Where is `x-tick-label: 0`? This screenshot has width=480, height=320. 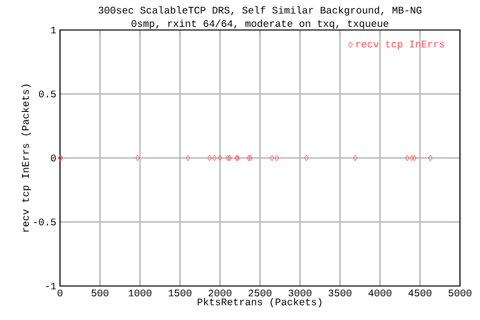 x-tick-label: 0 is located at coordinates (60, 293).